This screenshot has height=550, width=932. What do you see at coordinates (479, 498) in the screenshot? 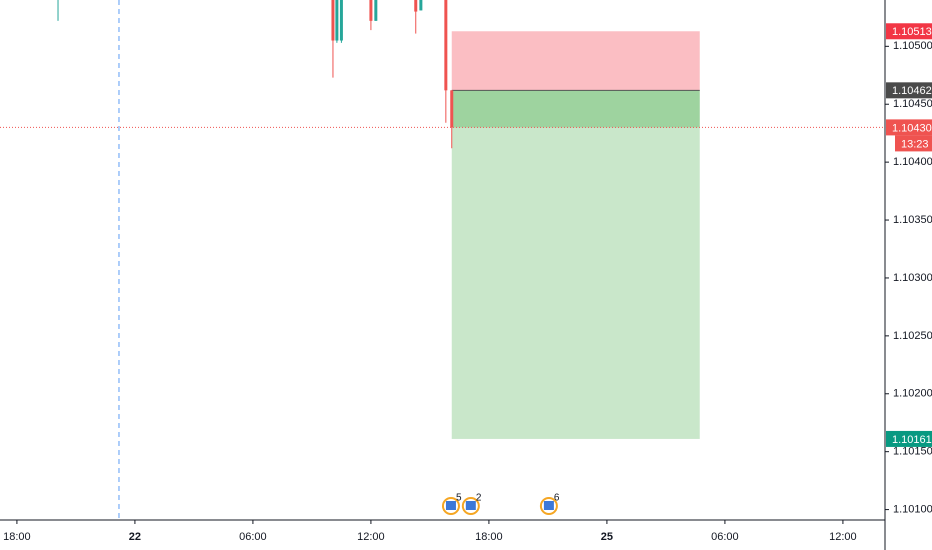
I see `event-count: 2` at bounding box center [479, 498].